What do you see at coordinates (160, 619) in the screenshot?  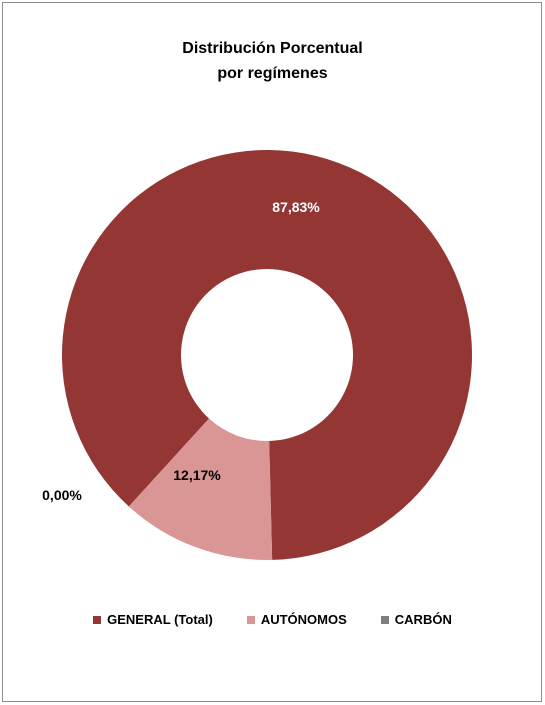 I see `legend-label-general: GENERAL (Total)` at bounding box center [160, 619].